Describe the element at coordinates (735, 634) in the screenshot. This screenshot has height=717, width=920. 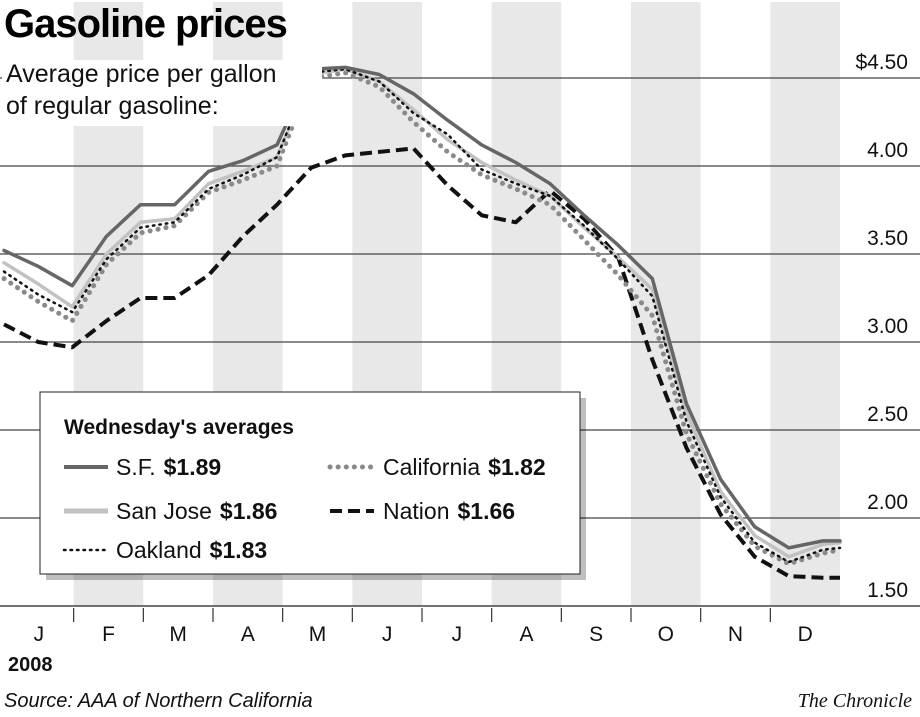
I see `month-label-10: N` at that location.